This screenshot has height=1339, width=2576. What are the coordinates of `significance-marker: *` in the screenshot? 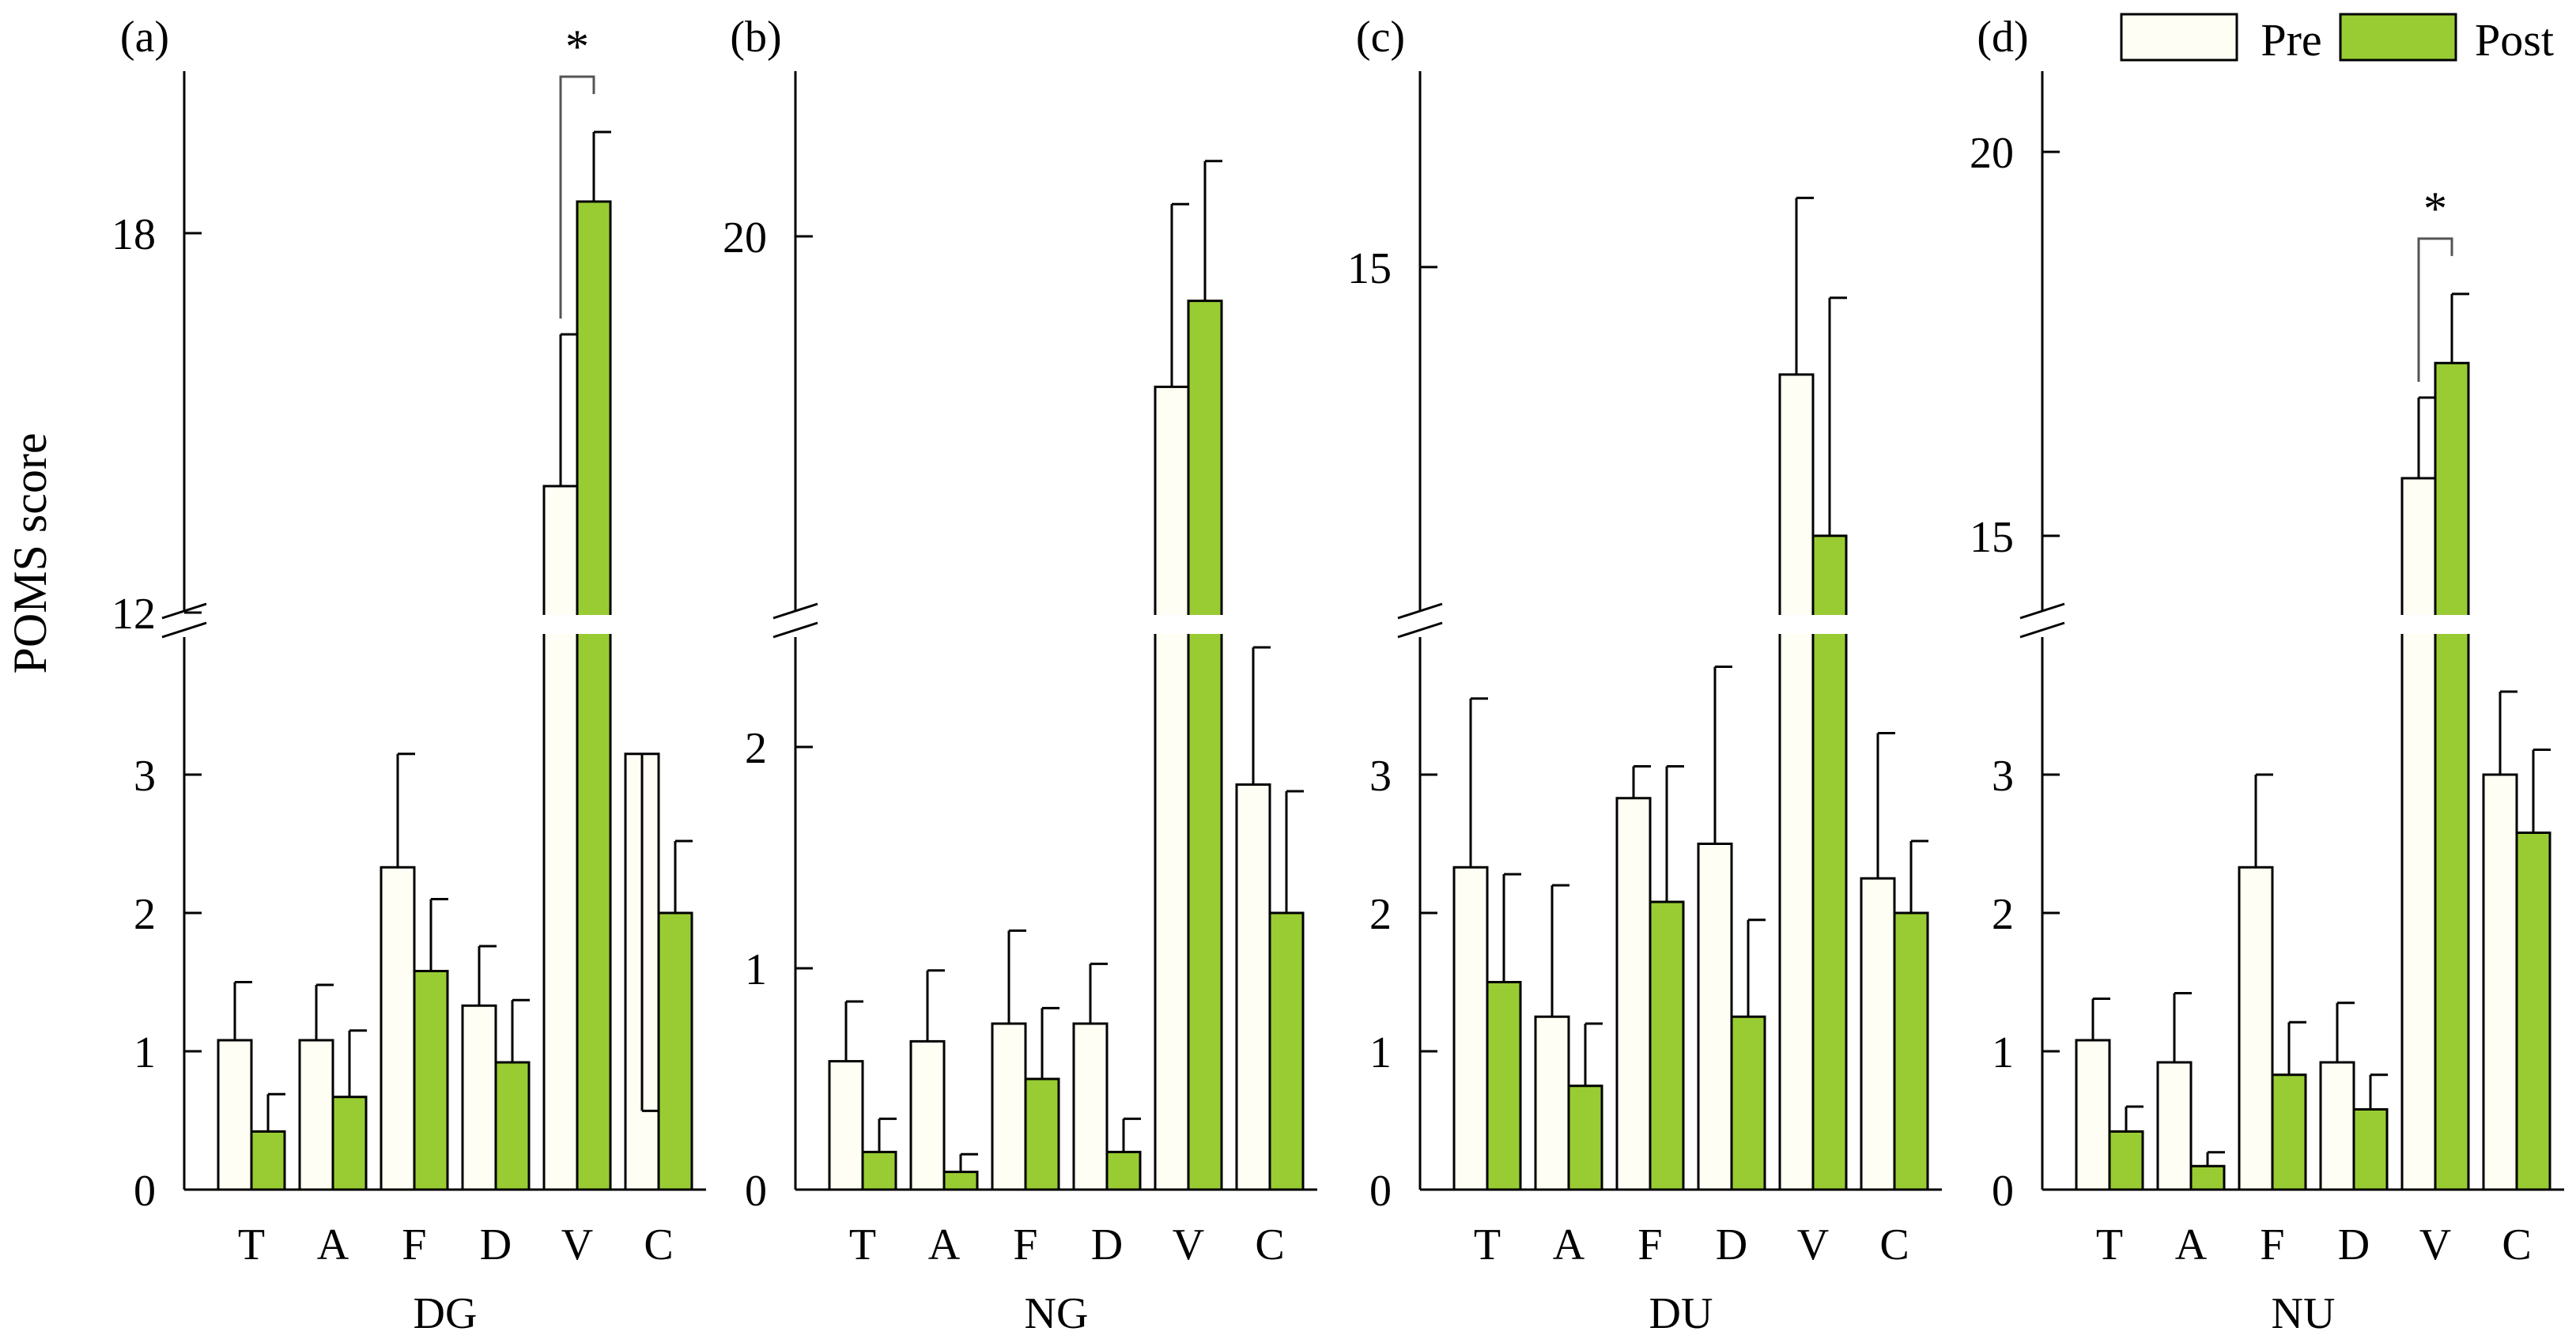 It's located at (2435, 209).